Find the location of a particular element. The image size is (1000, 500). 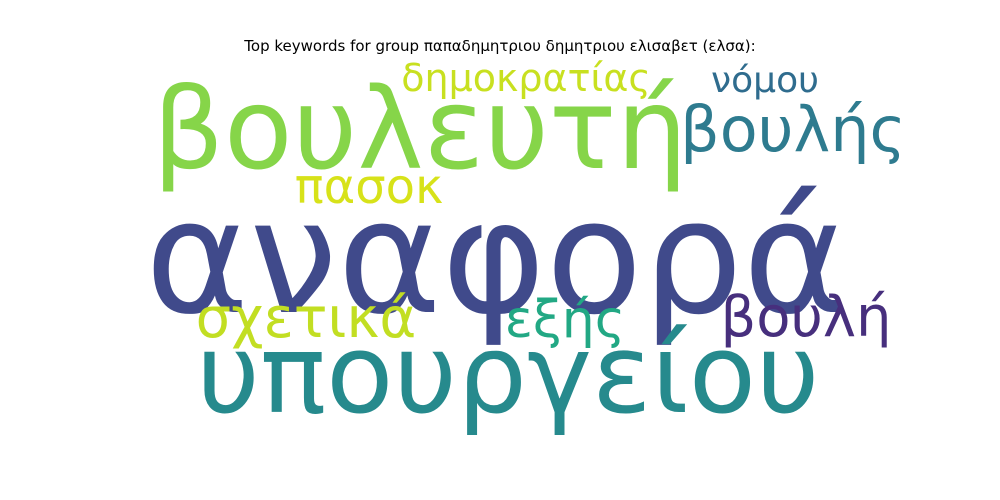

word-vouleuti: βουλευτή is located at coordinates (420, 130).